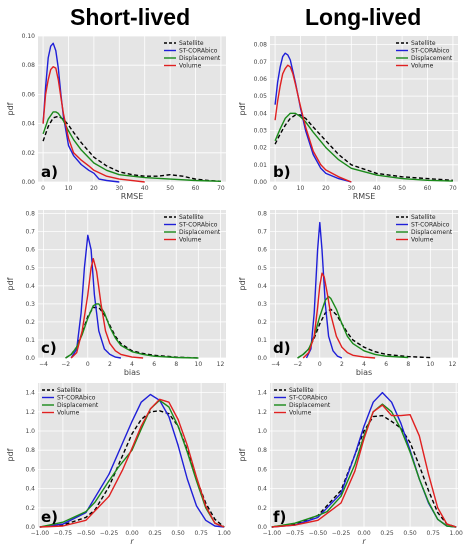  What do you see at coordinates (130, 17) in the screenshot?
I see `column-title-short-lived: Short-lived` at bounding box center [130, 17].